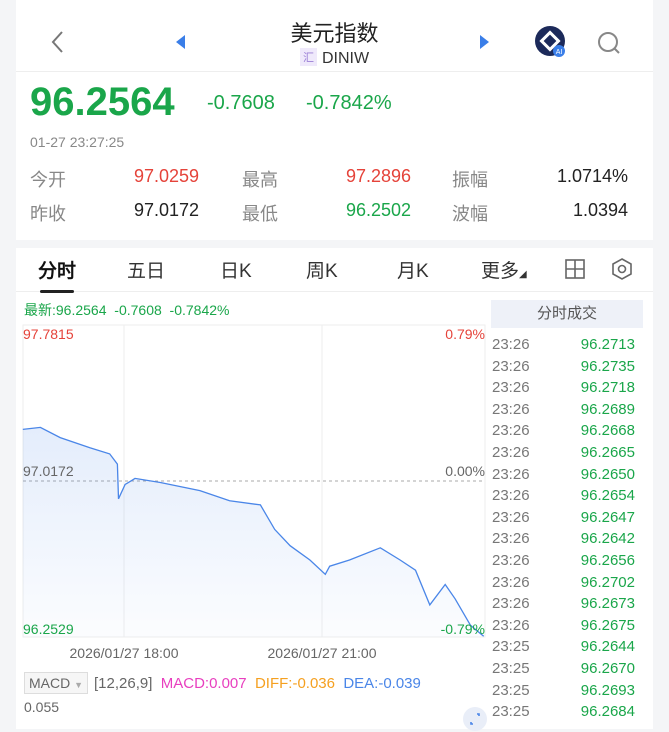 The height and width of the screenshot is (732, 669). I want to click on trade-price: 96.2665, so click(608, 452).